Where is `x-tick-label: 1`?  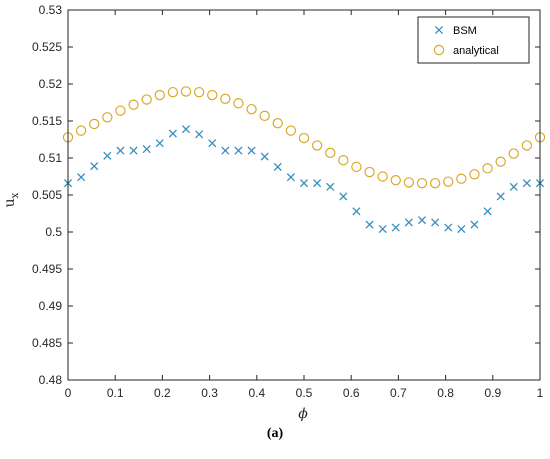 x-tick-label: 1 is located at coordinates (540, 393).